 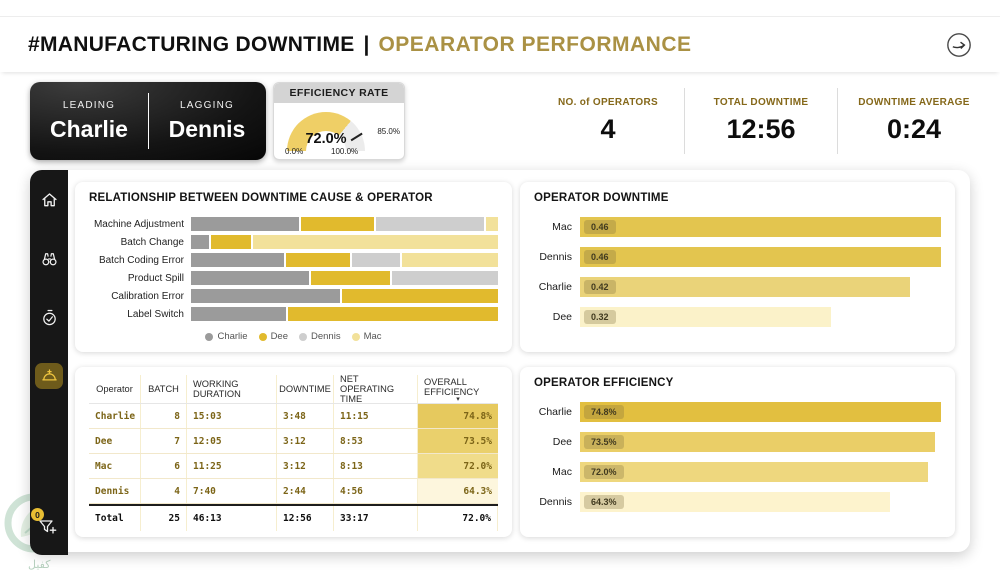 I want to click on category-label: Mac, so click(x=562, y=472).